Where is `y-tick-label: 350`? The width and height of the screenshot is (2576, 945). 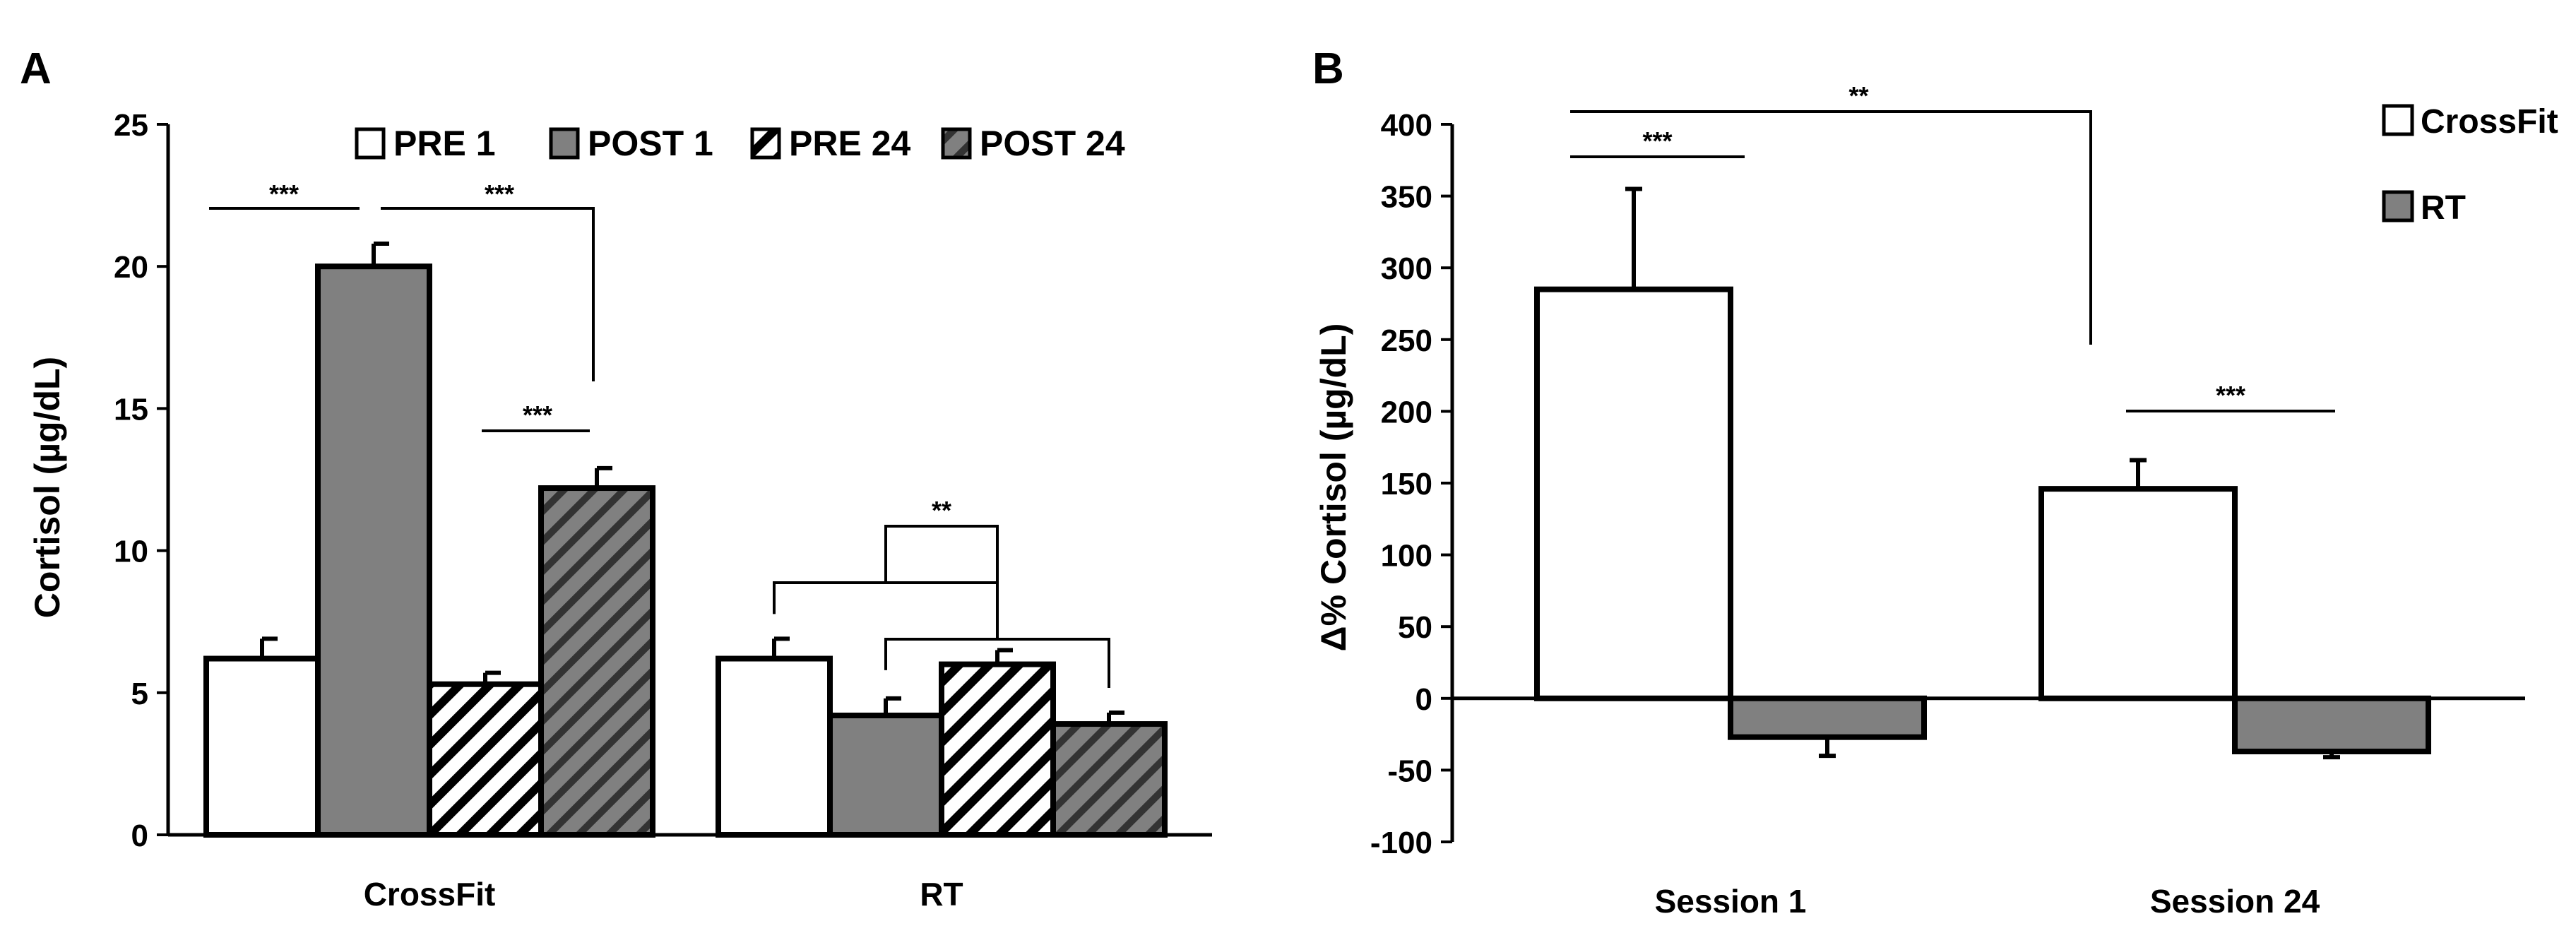
y-tick-label: 350 is located at coordinates (1406, 198).